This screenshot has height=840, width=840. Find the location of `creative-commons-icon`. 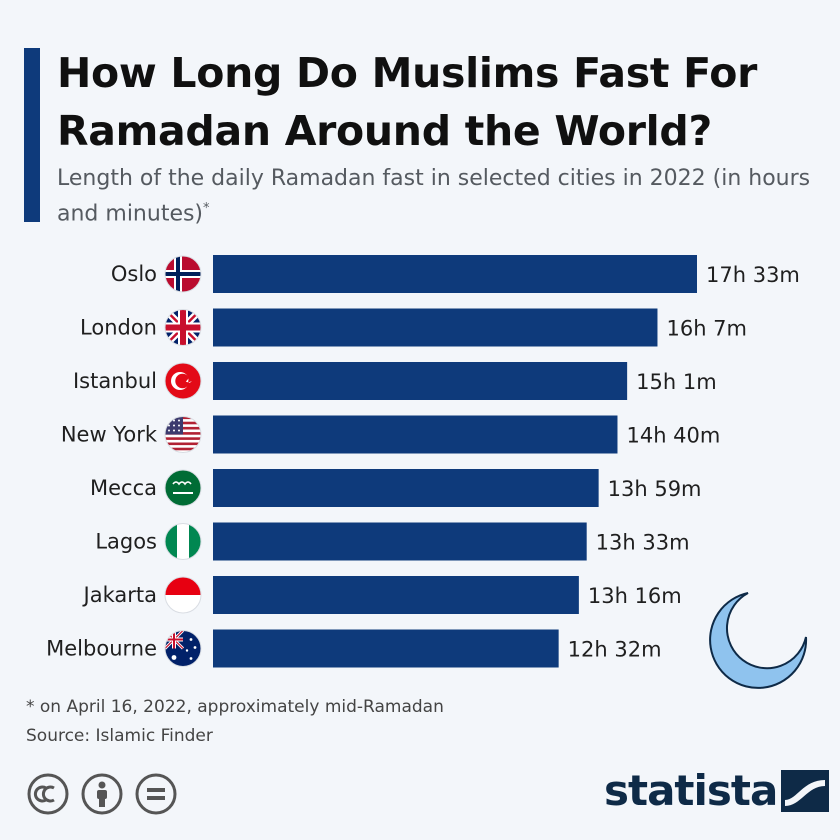

creative-commons-icon is located at coordinates (48, 794).